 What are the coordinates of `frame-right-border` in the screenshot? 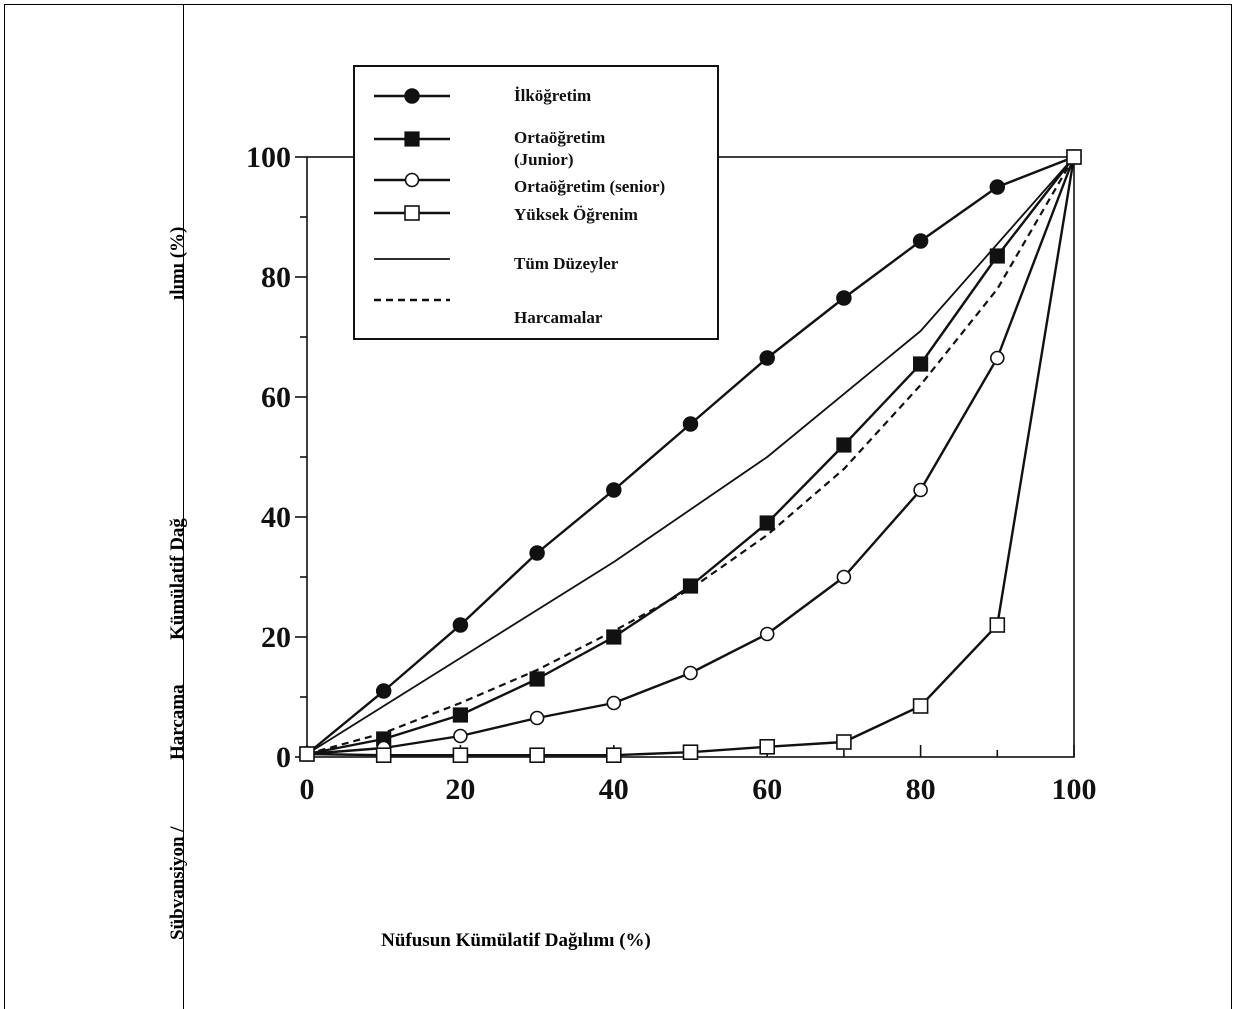 It's located at (1231, 506).